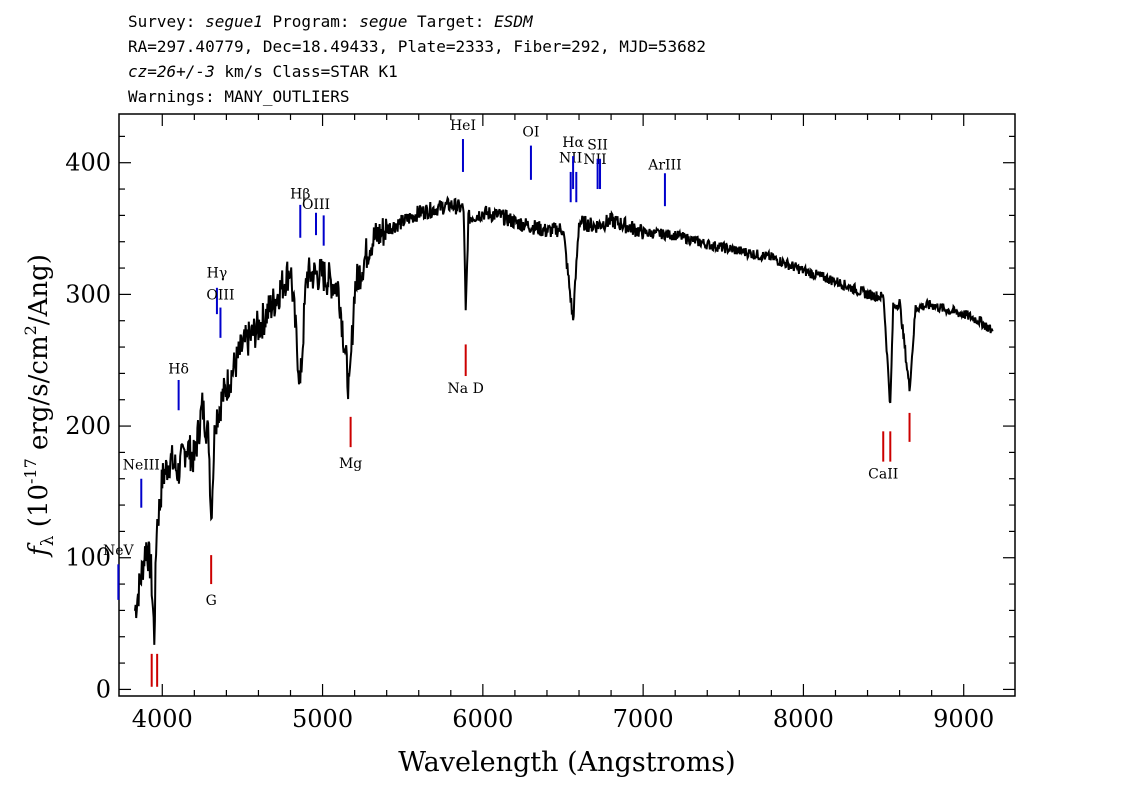  Describe the element at coordinates (883, 475) in the screenshot. I see `marker-label: CaII` at that location.